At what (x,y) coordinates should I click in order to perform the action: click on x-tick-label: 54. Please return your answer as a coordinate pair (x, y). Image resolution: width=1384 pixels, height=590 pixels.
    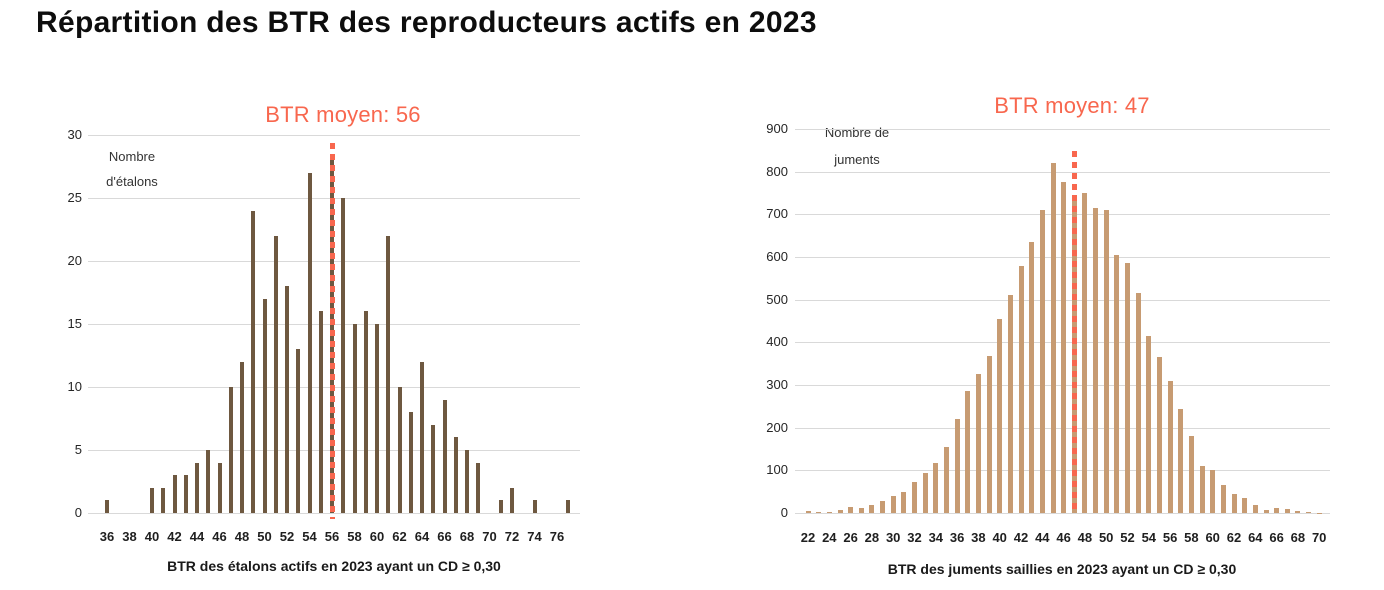
    Looking at the image, I should click on (309, 536).